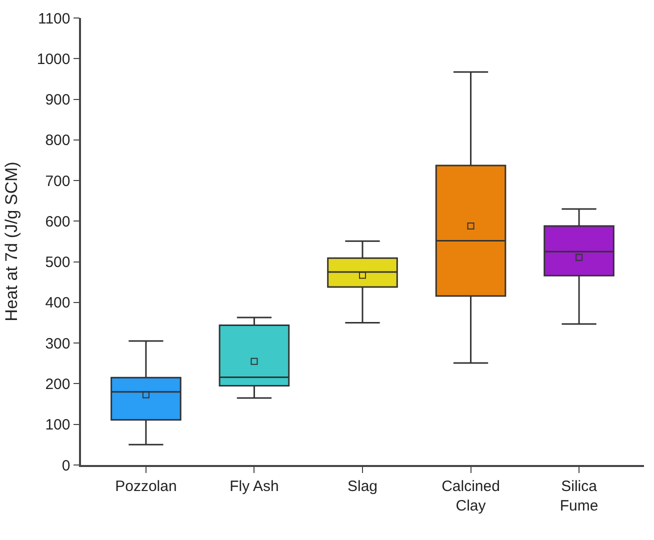 The image size is (654, 540). I want to click on y-axis-title: Heat at 7d (J/g SCM), so click(11, 242).